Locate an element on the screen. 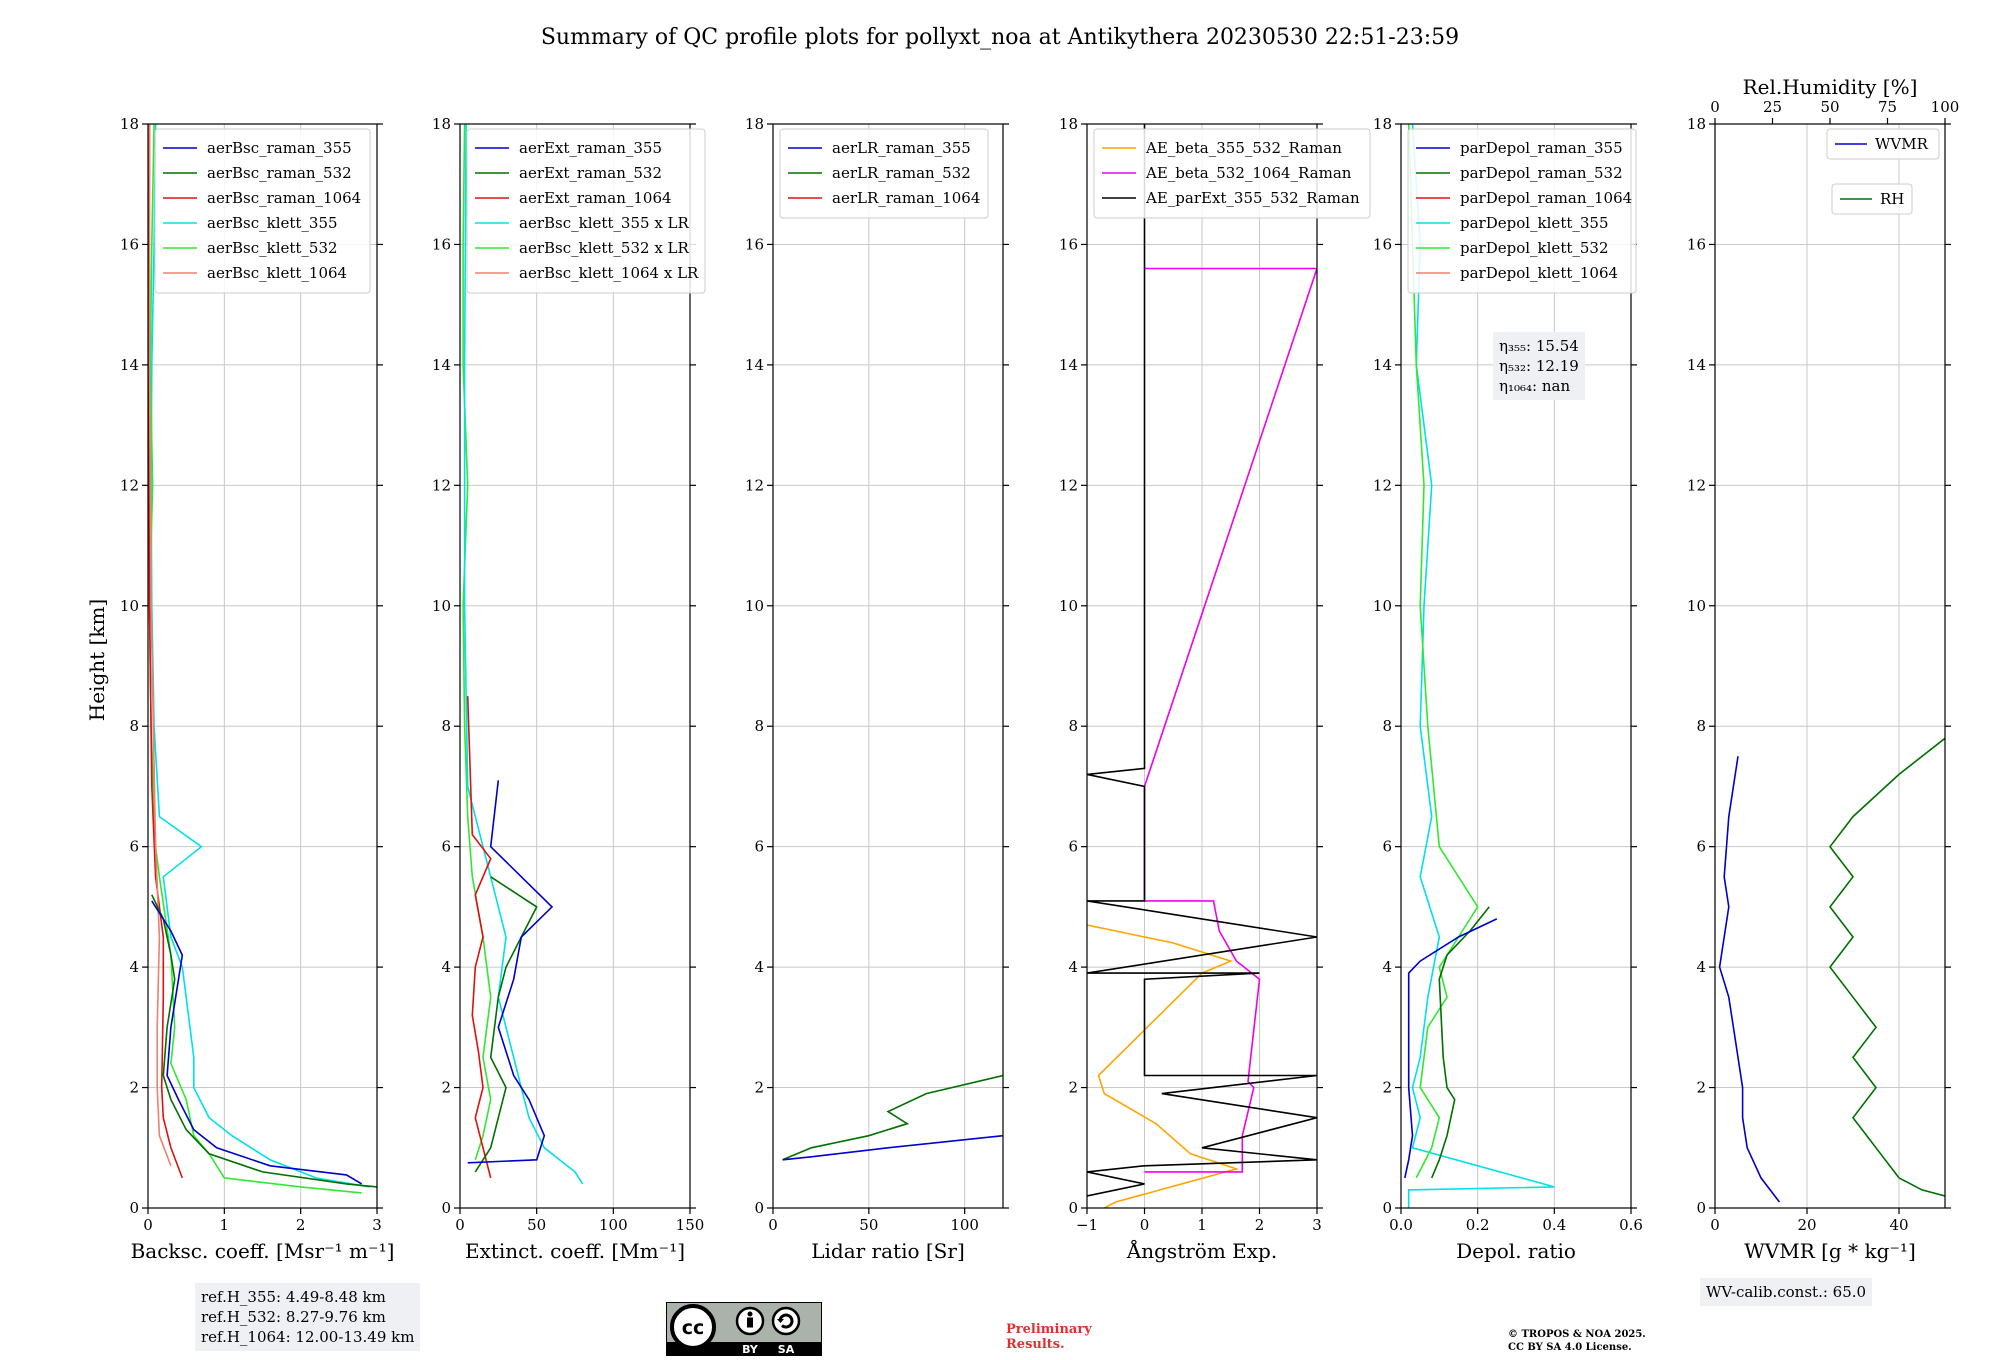 This screenshot has width=2000, height=1360. legend-label: aerLR_raman_1064 is located at coordinates (906, 198).